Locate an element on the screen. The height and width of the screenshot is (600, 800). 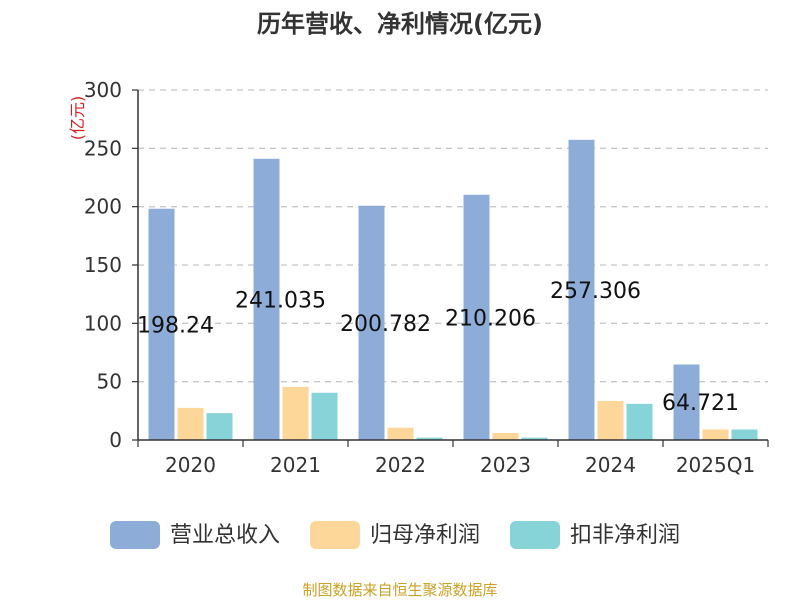
x-tick-label: 2021 is located at coordinates (295, 465).